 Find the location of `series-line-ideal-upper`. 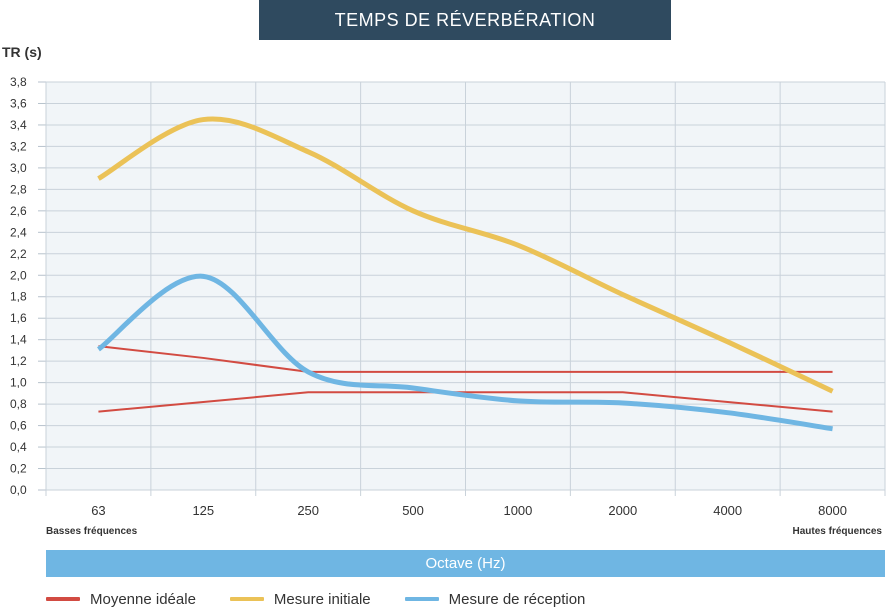

series-line-ideal-upper is located at coordinates (465, 359).